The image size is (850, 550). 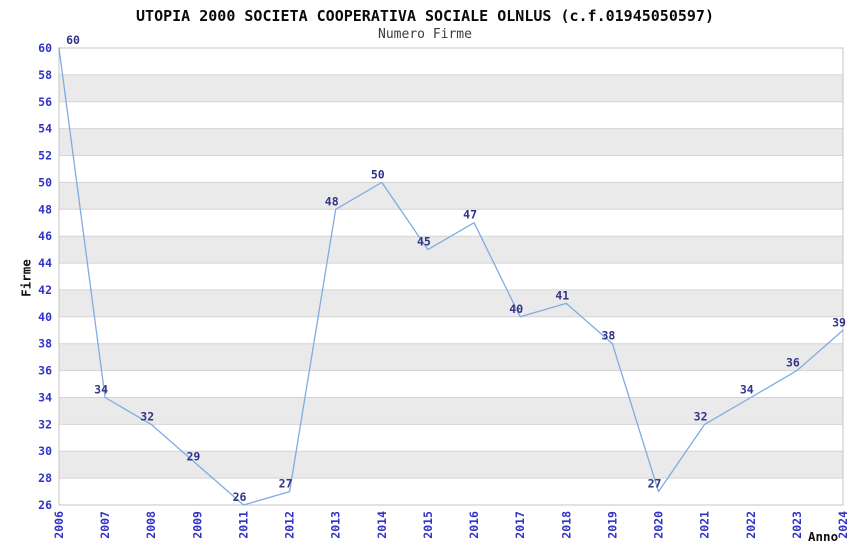 What do you see at coordinates (45, 102) in the screenshot?
I see `y-tick-label: 56` at bounding box center [45, 102].